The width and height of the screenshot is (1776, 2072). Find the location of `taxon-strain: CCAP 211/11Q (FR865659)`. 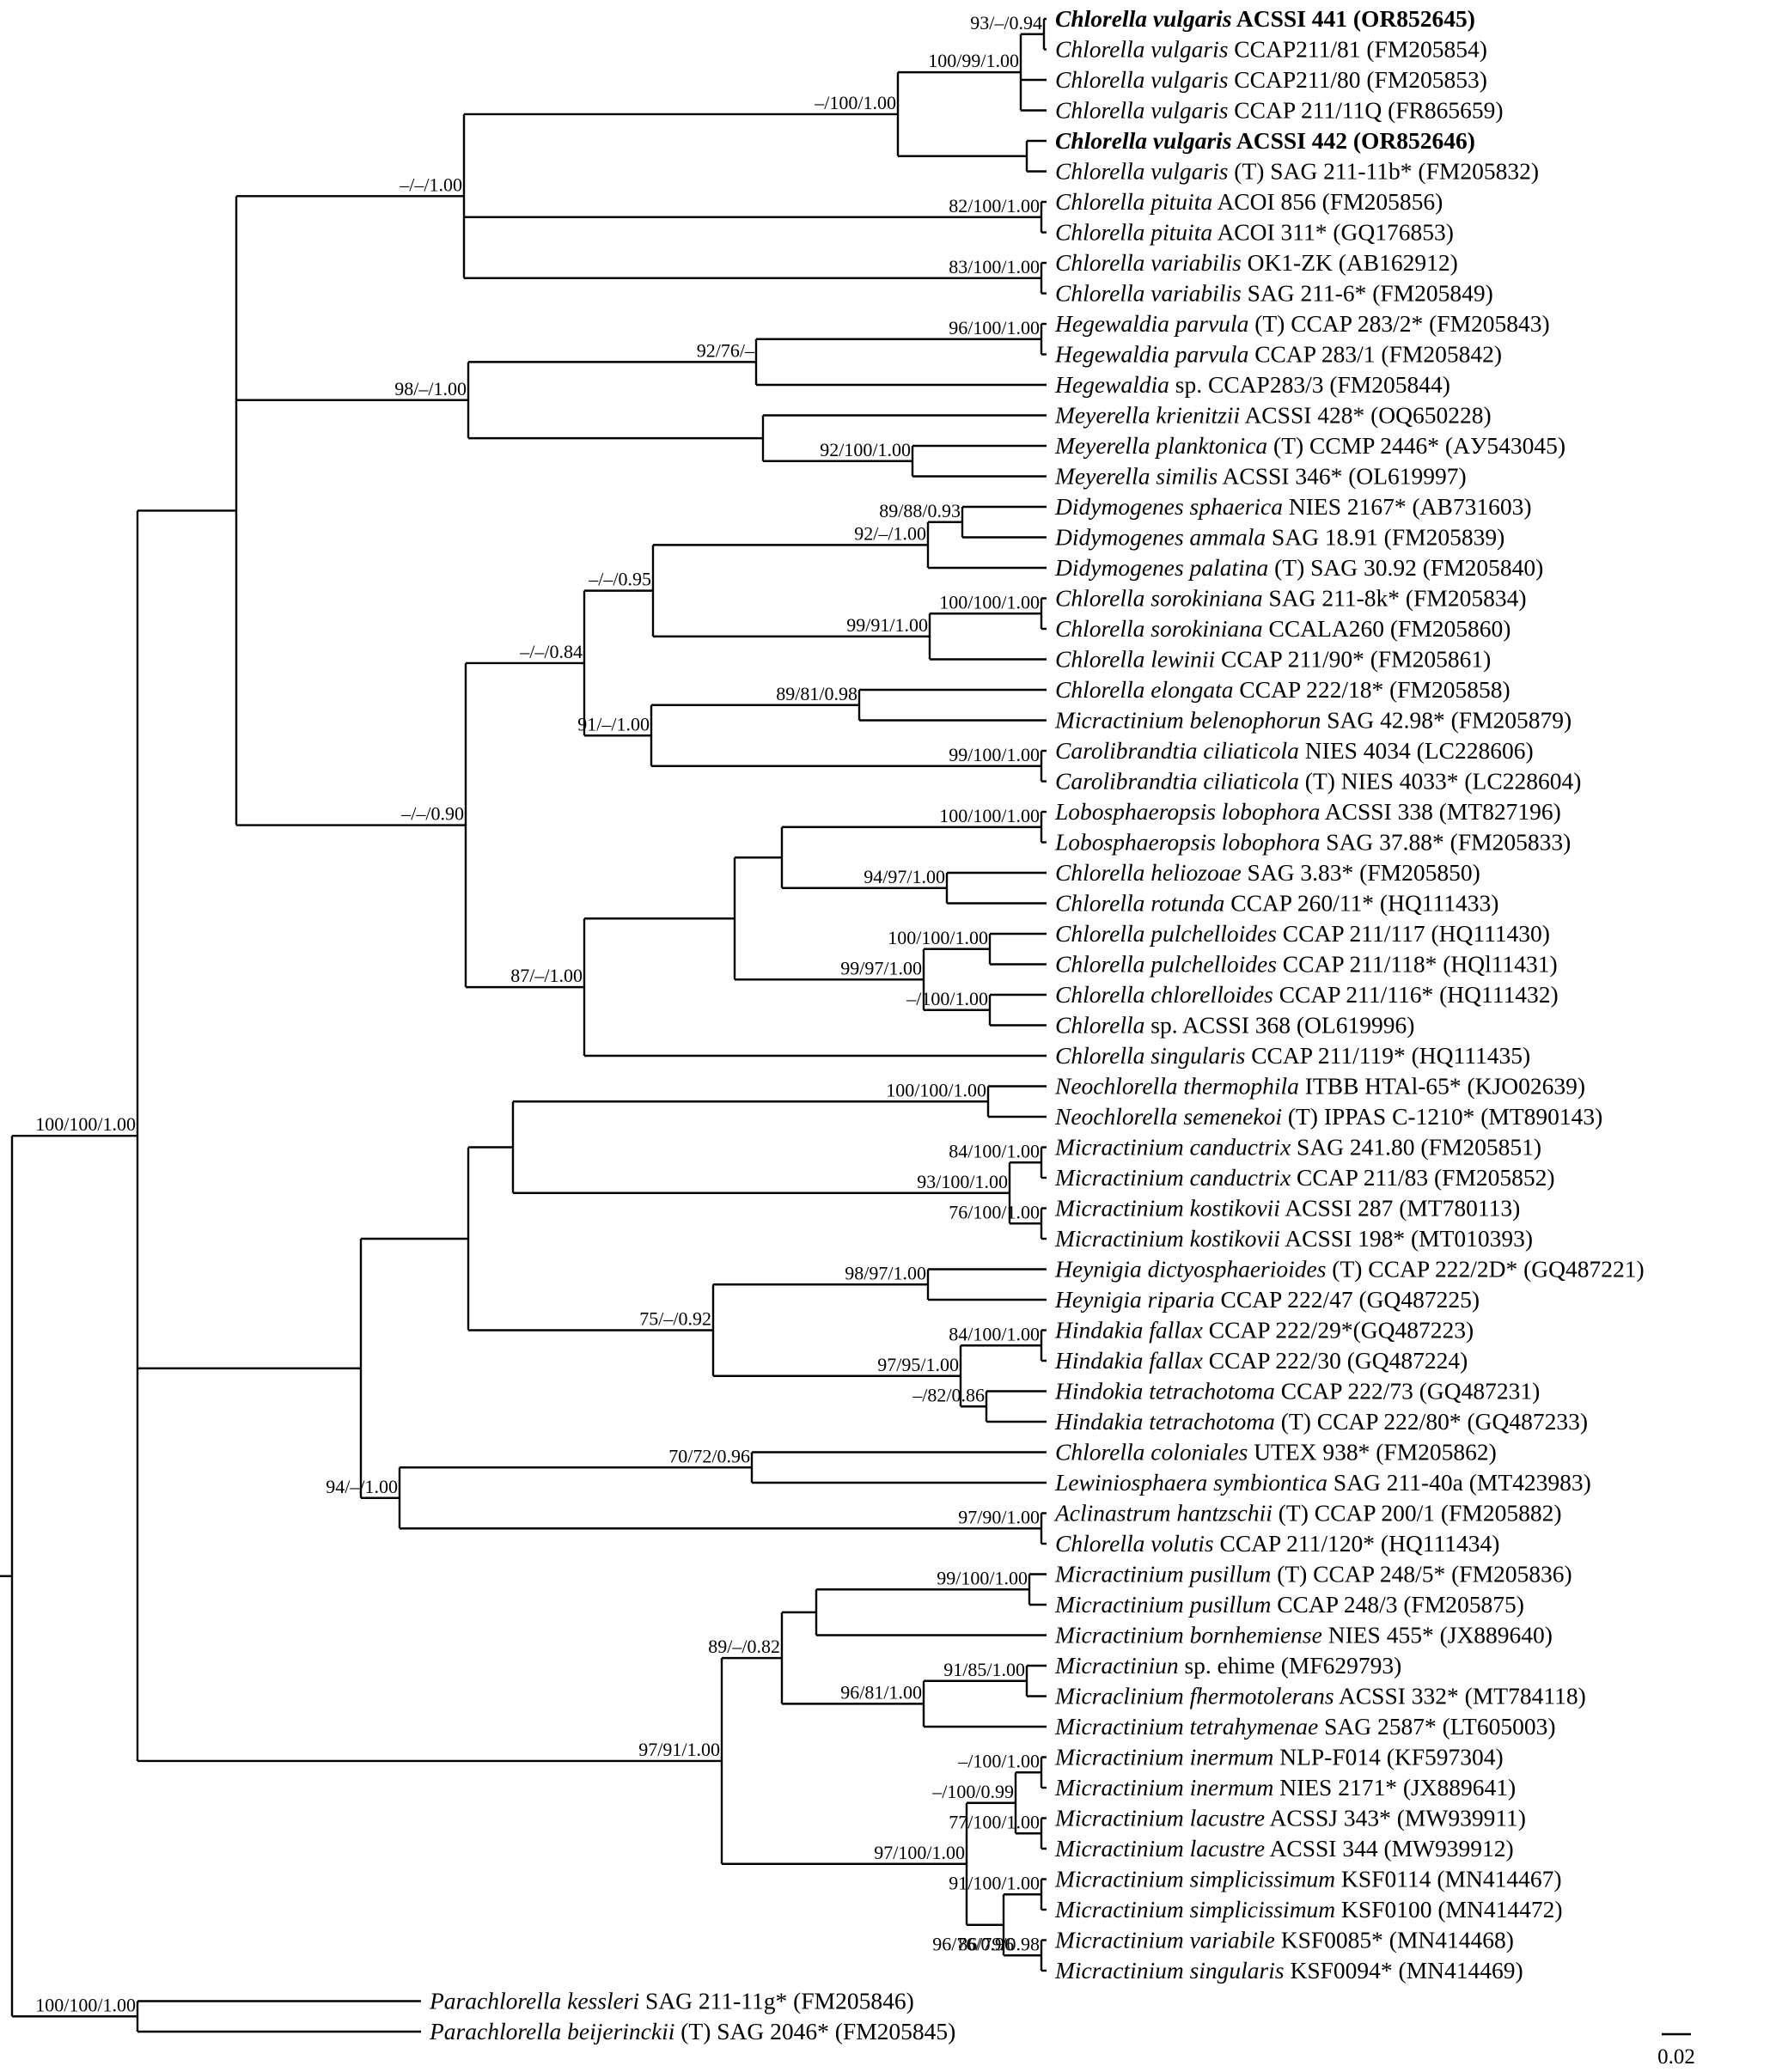

taxon-strain: CCAP 211/11Q (FR865659) is located at coordinates (1365, 110).